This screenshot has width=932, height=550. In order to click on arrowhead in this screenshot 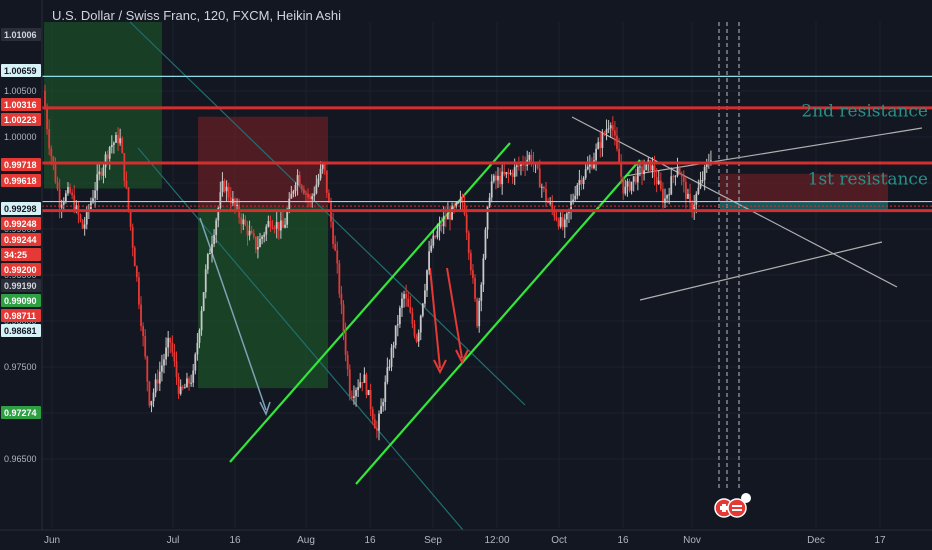, I will do `click(265, 408)`.